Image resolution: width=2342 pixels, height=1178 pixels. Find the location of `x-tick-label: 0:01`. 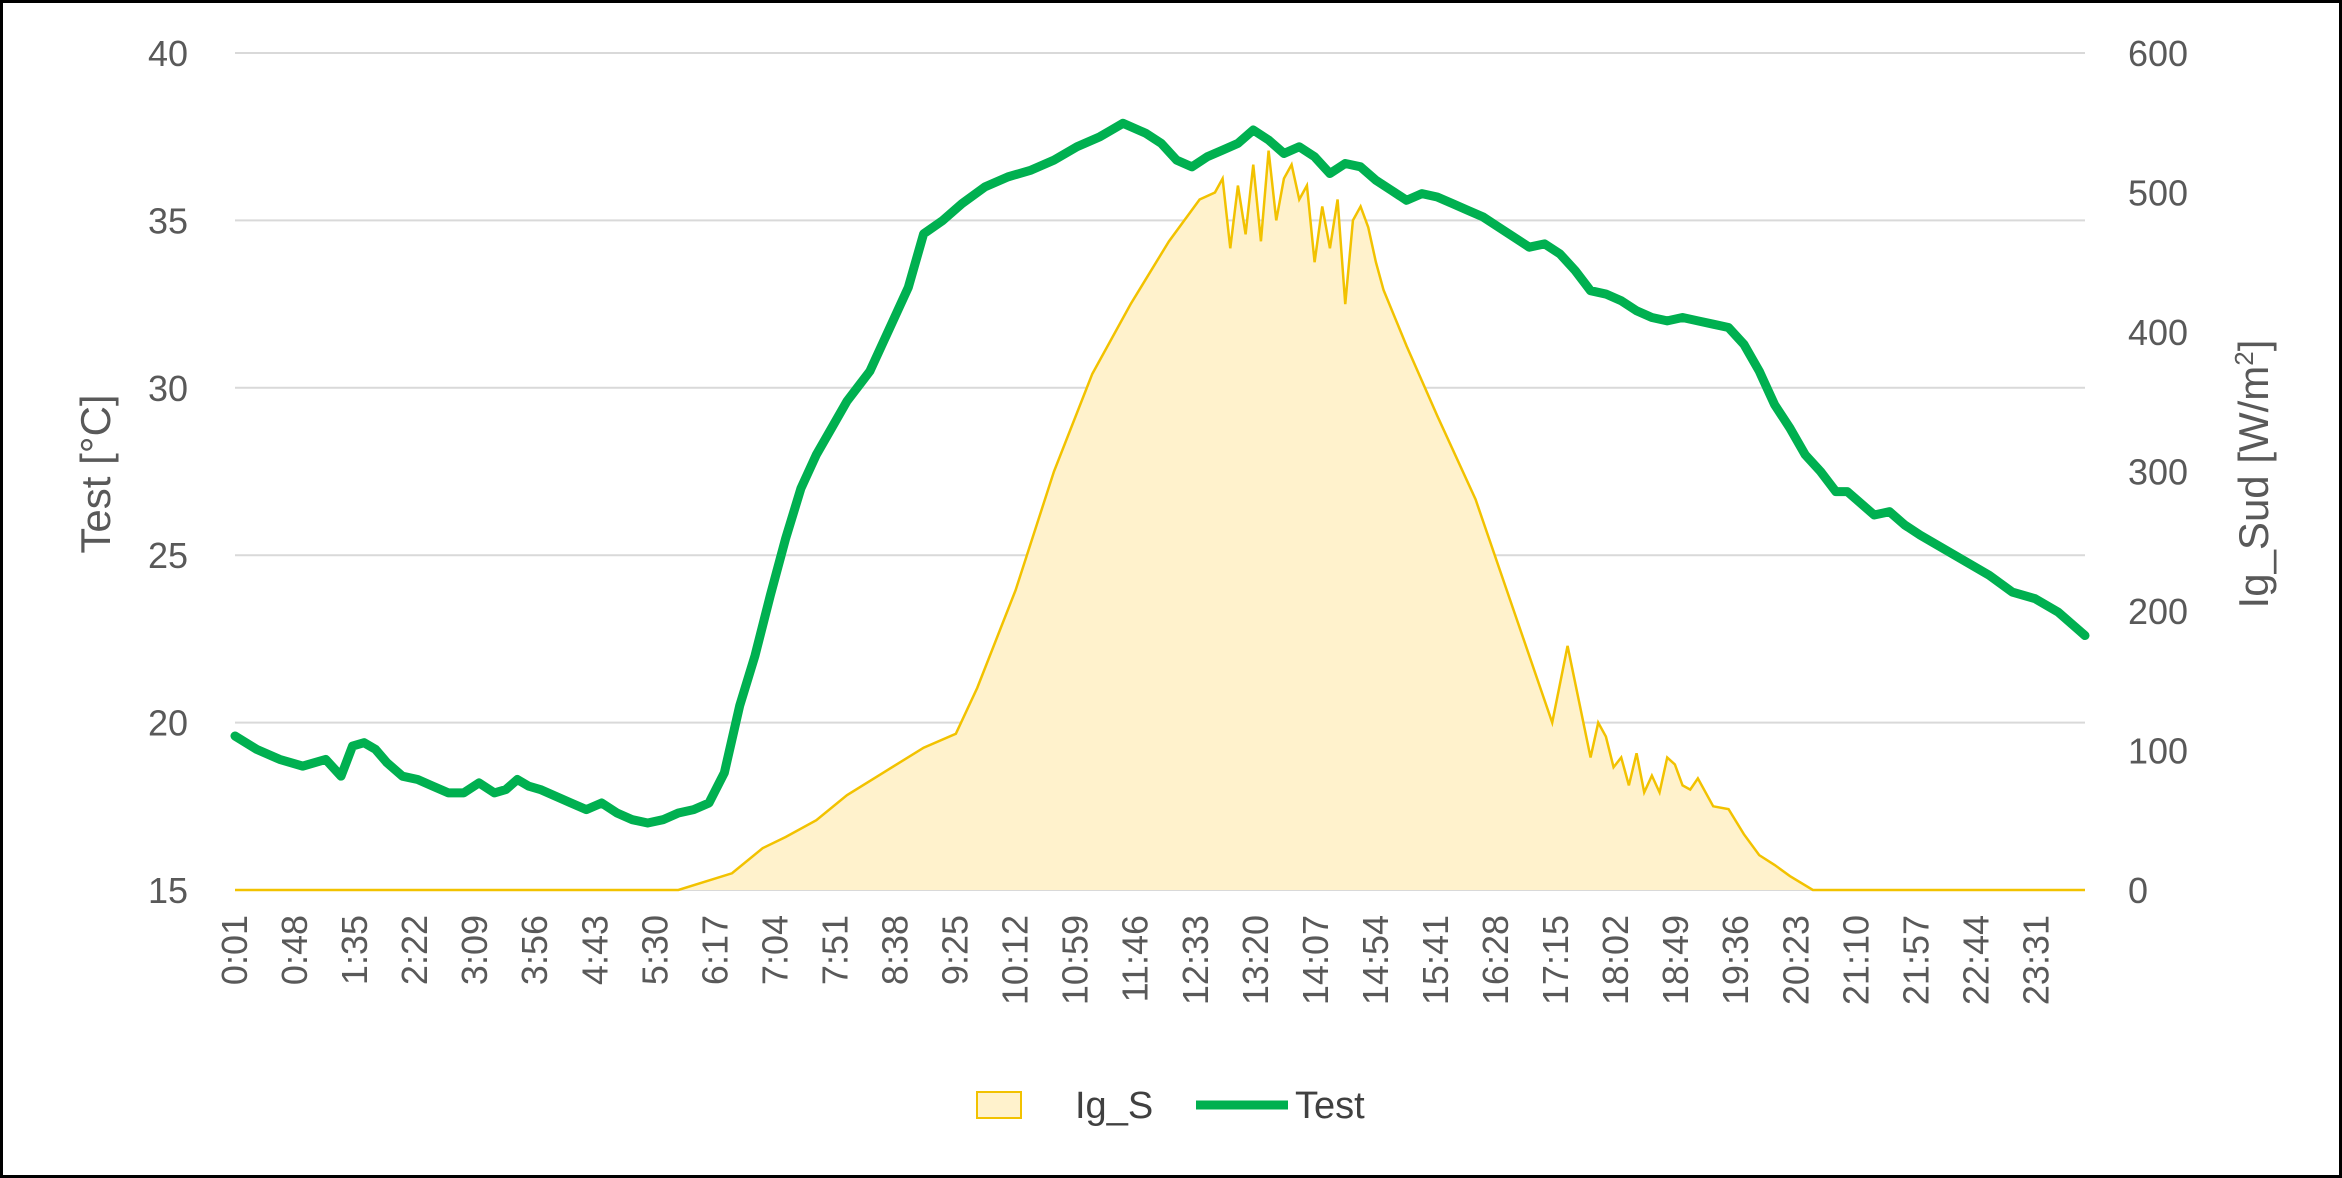

x-tick-label: 0:01 is located at coordinates (234, 950).